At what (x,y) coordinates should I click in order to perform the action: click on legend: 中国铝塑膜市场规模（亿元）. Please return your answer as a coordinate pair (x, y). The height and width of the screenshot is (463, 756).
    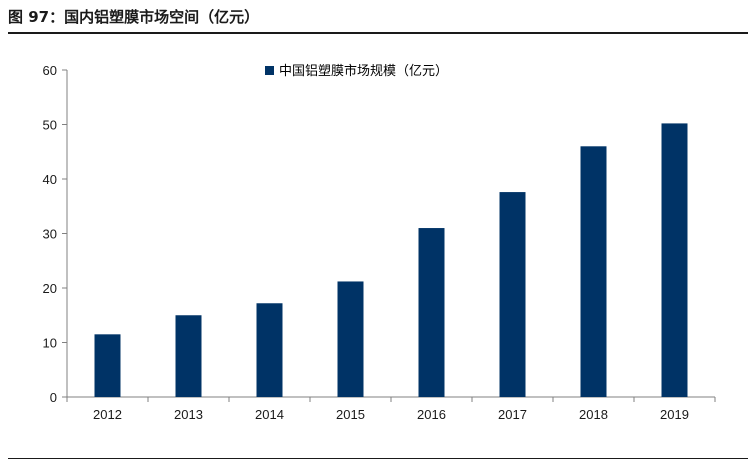
    Looking at the image, I should click on (356, 71).